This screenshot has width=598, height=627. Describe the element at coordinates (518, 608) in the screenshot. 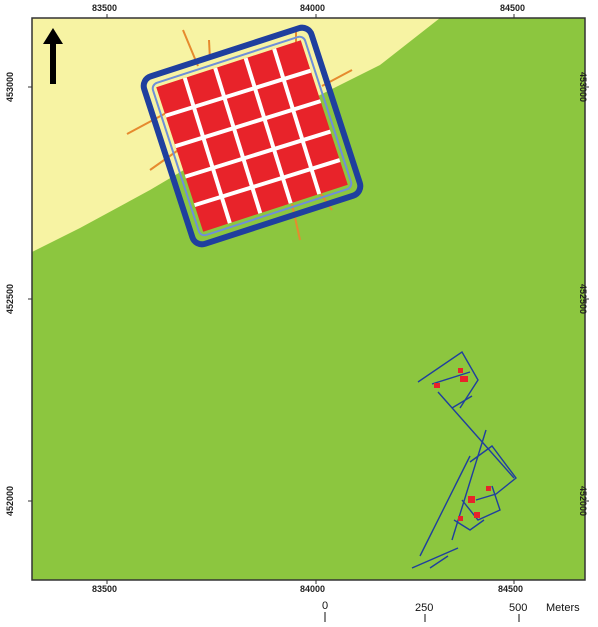

I see `scale-label-500: 500` at that location.